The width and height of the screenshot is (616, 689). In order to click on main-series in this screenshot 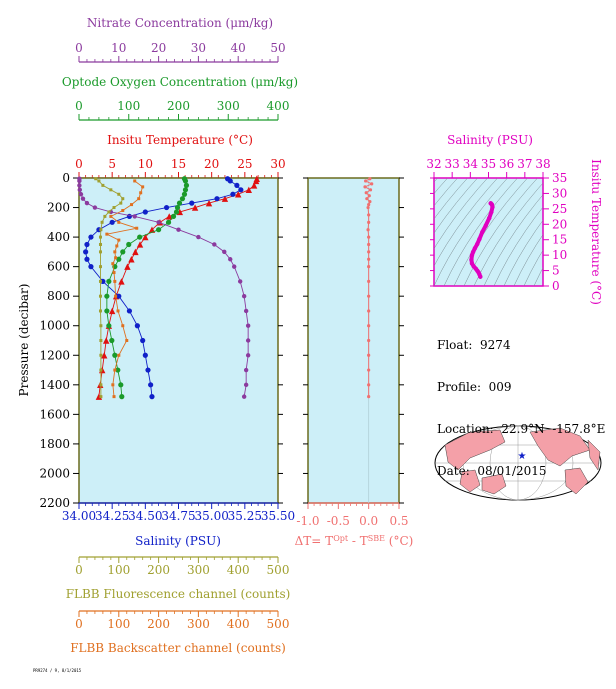, I will do `click(168, 287)`.